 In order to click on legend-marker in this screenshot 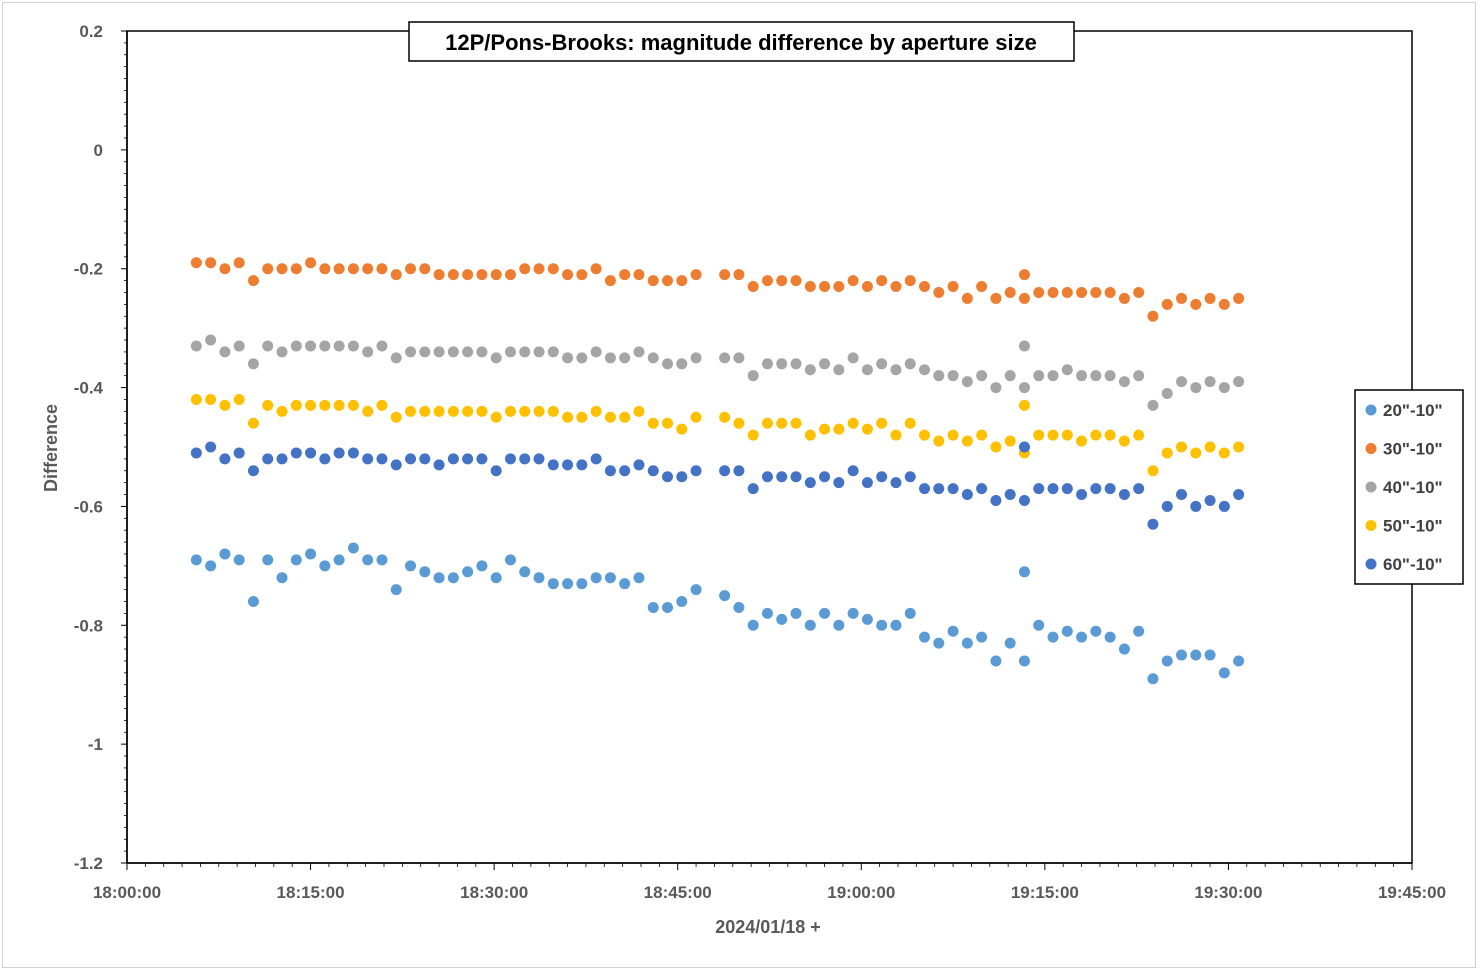, I will do `click(1371, 410)`.